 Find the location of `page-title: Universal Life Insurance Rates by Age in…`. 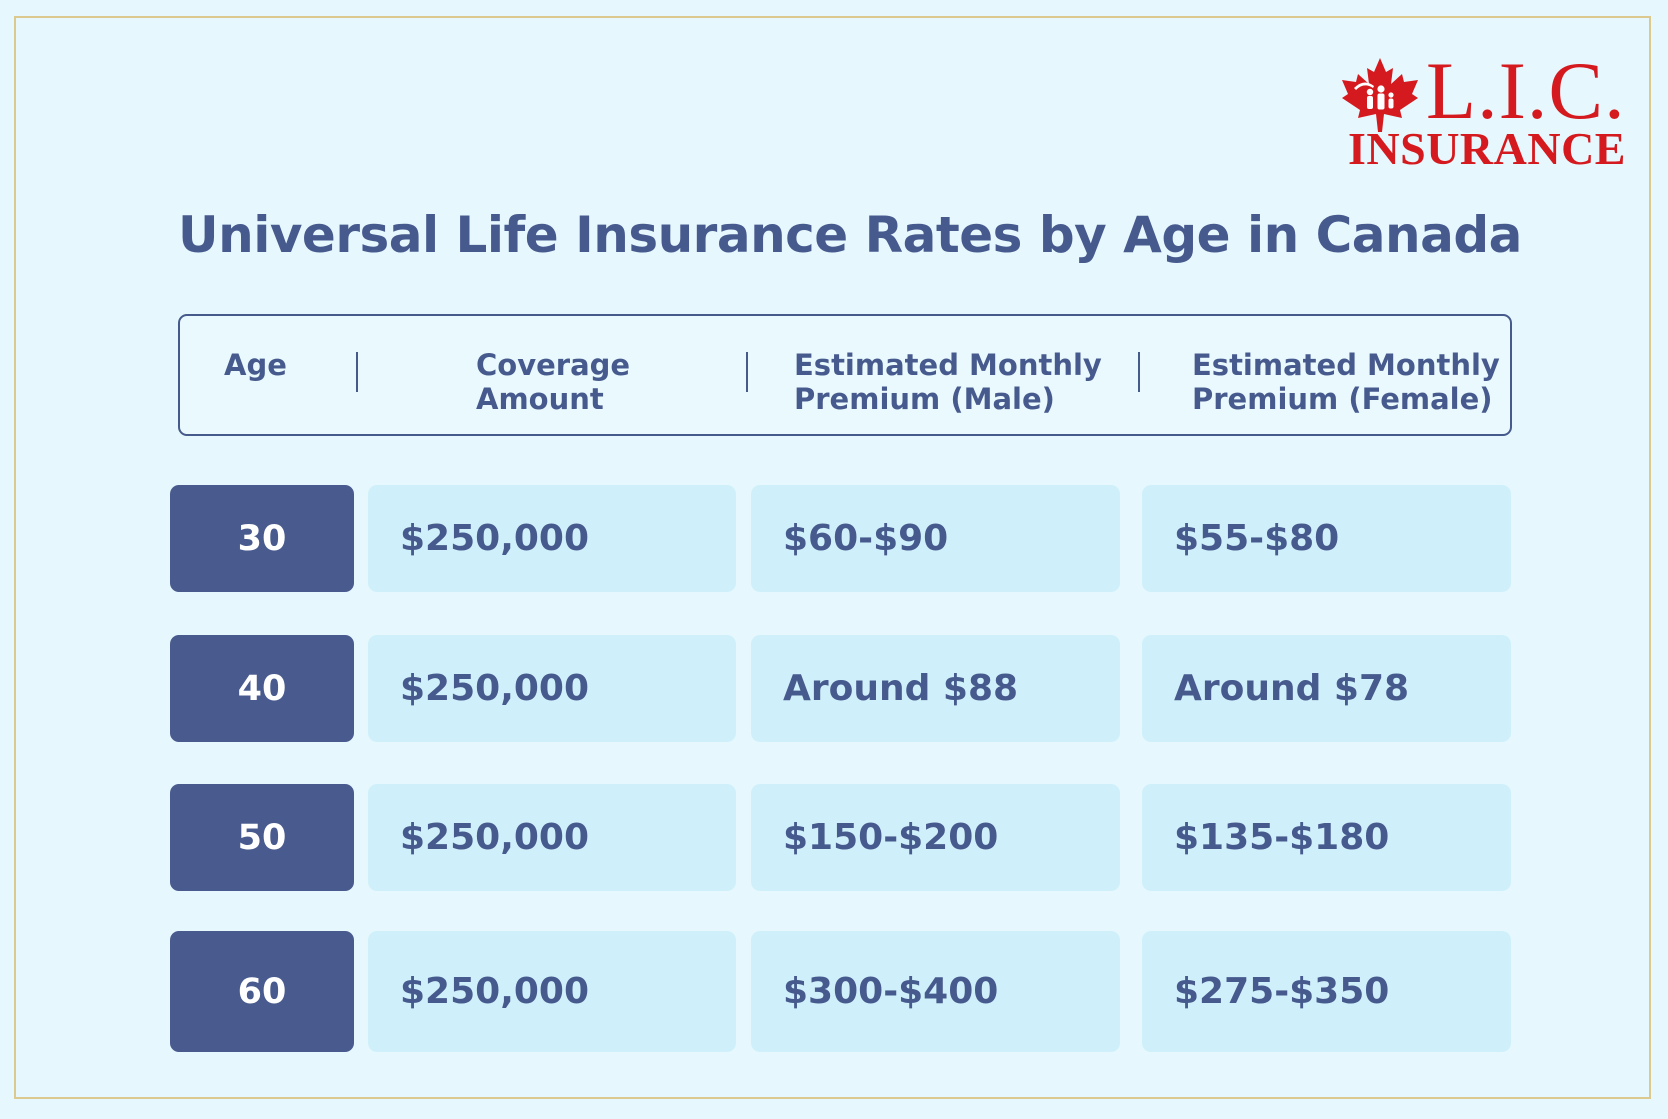

page-title: Universal Life Insurance Rates by Age in… is located at coordinates (850, 235).